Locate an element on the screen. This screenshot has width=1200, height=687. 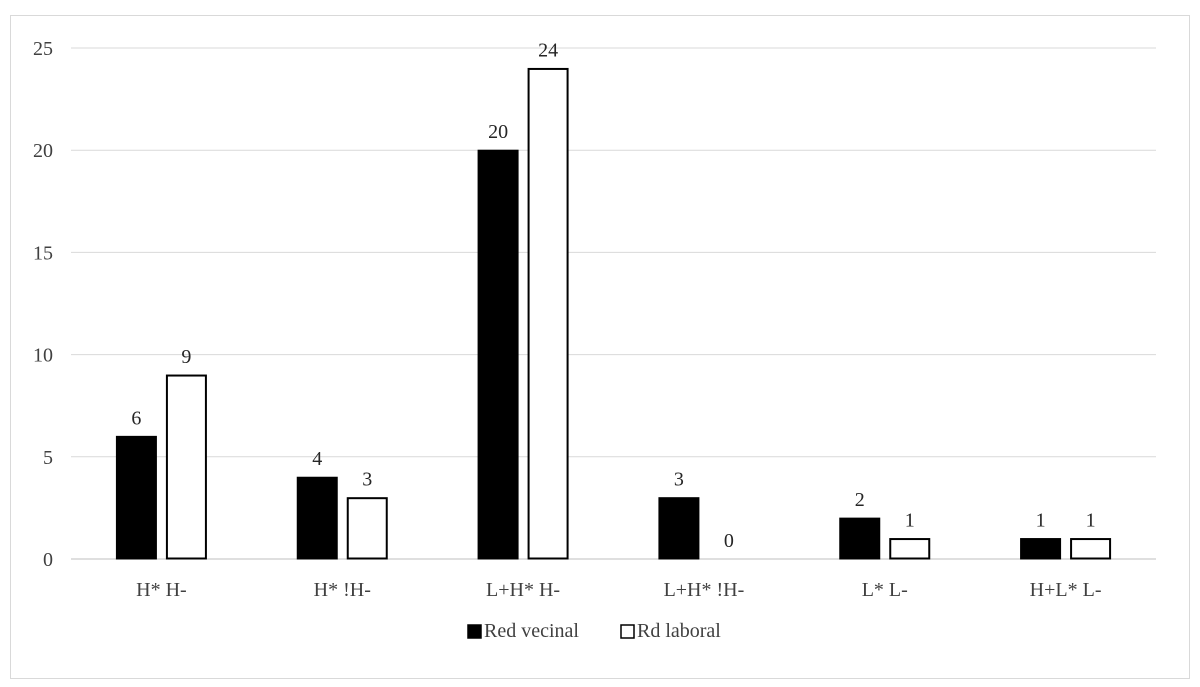
y-tick-label: 15 is located at coordinates (43, 253).